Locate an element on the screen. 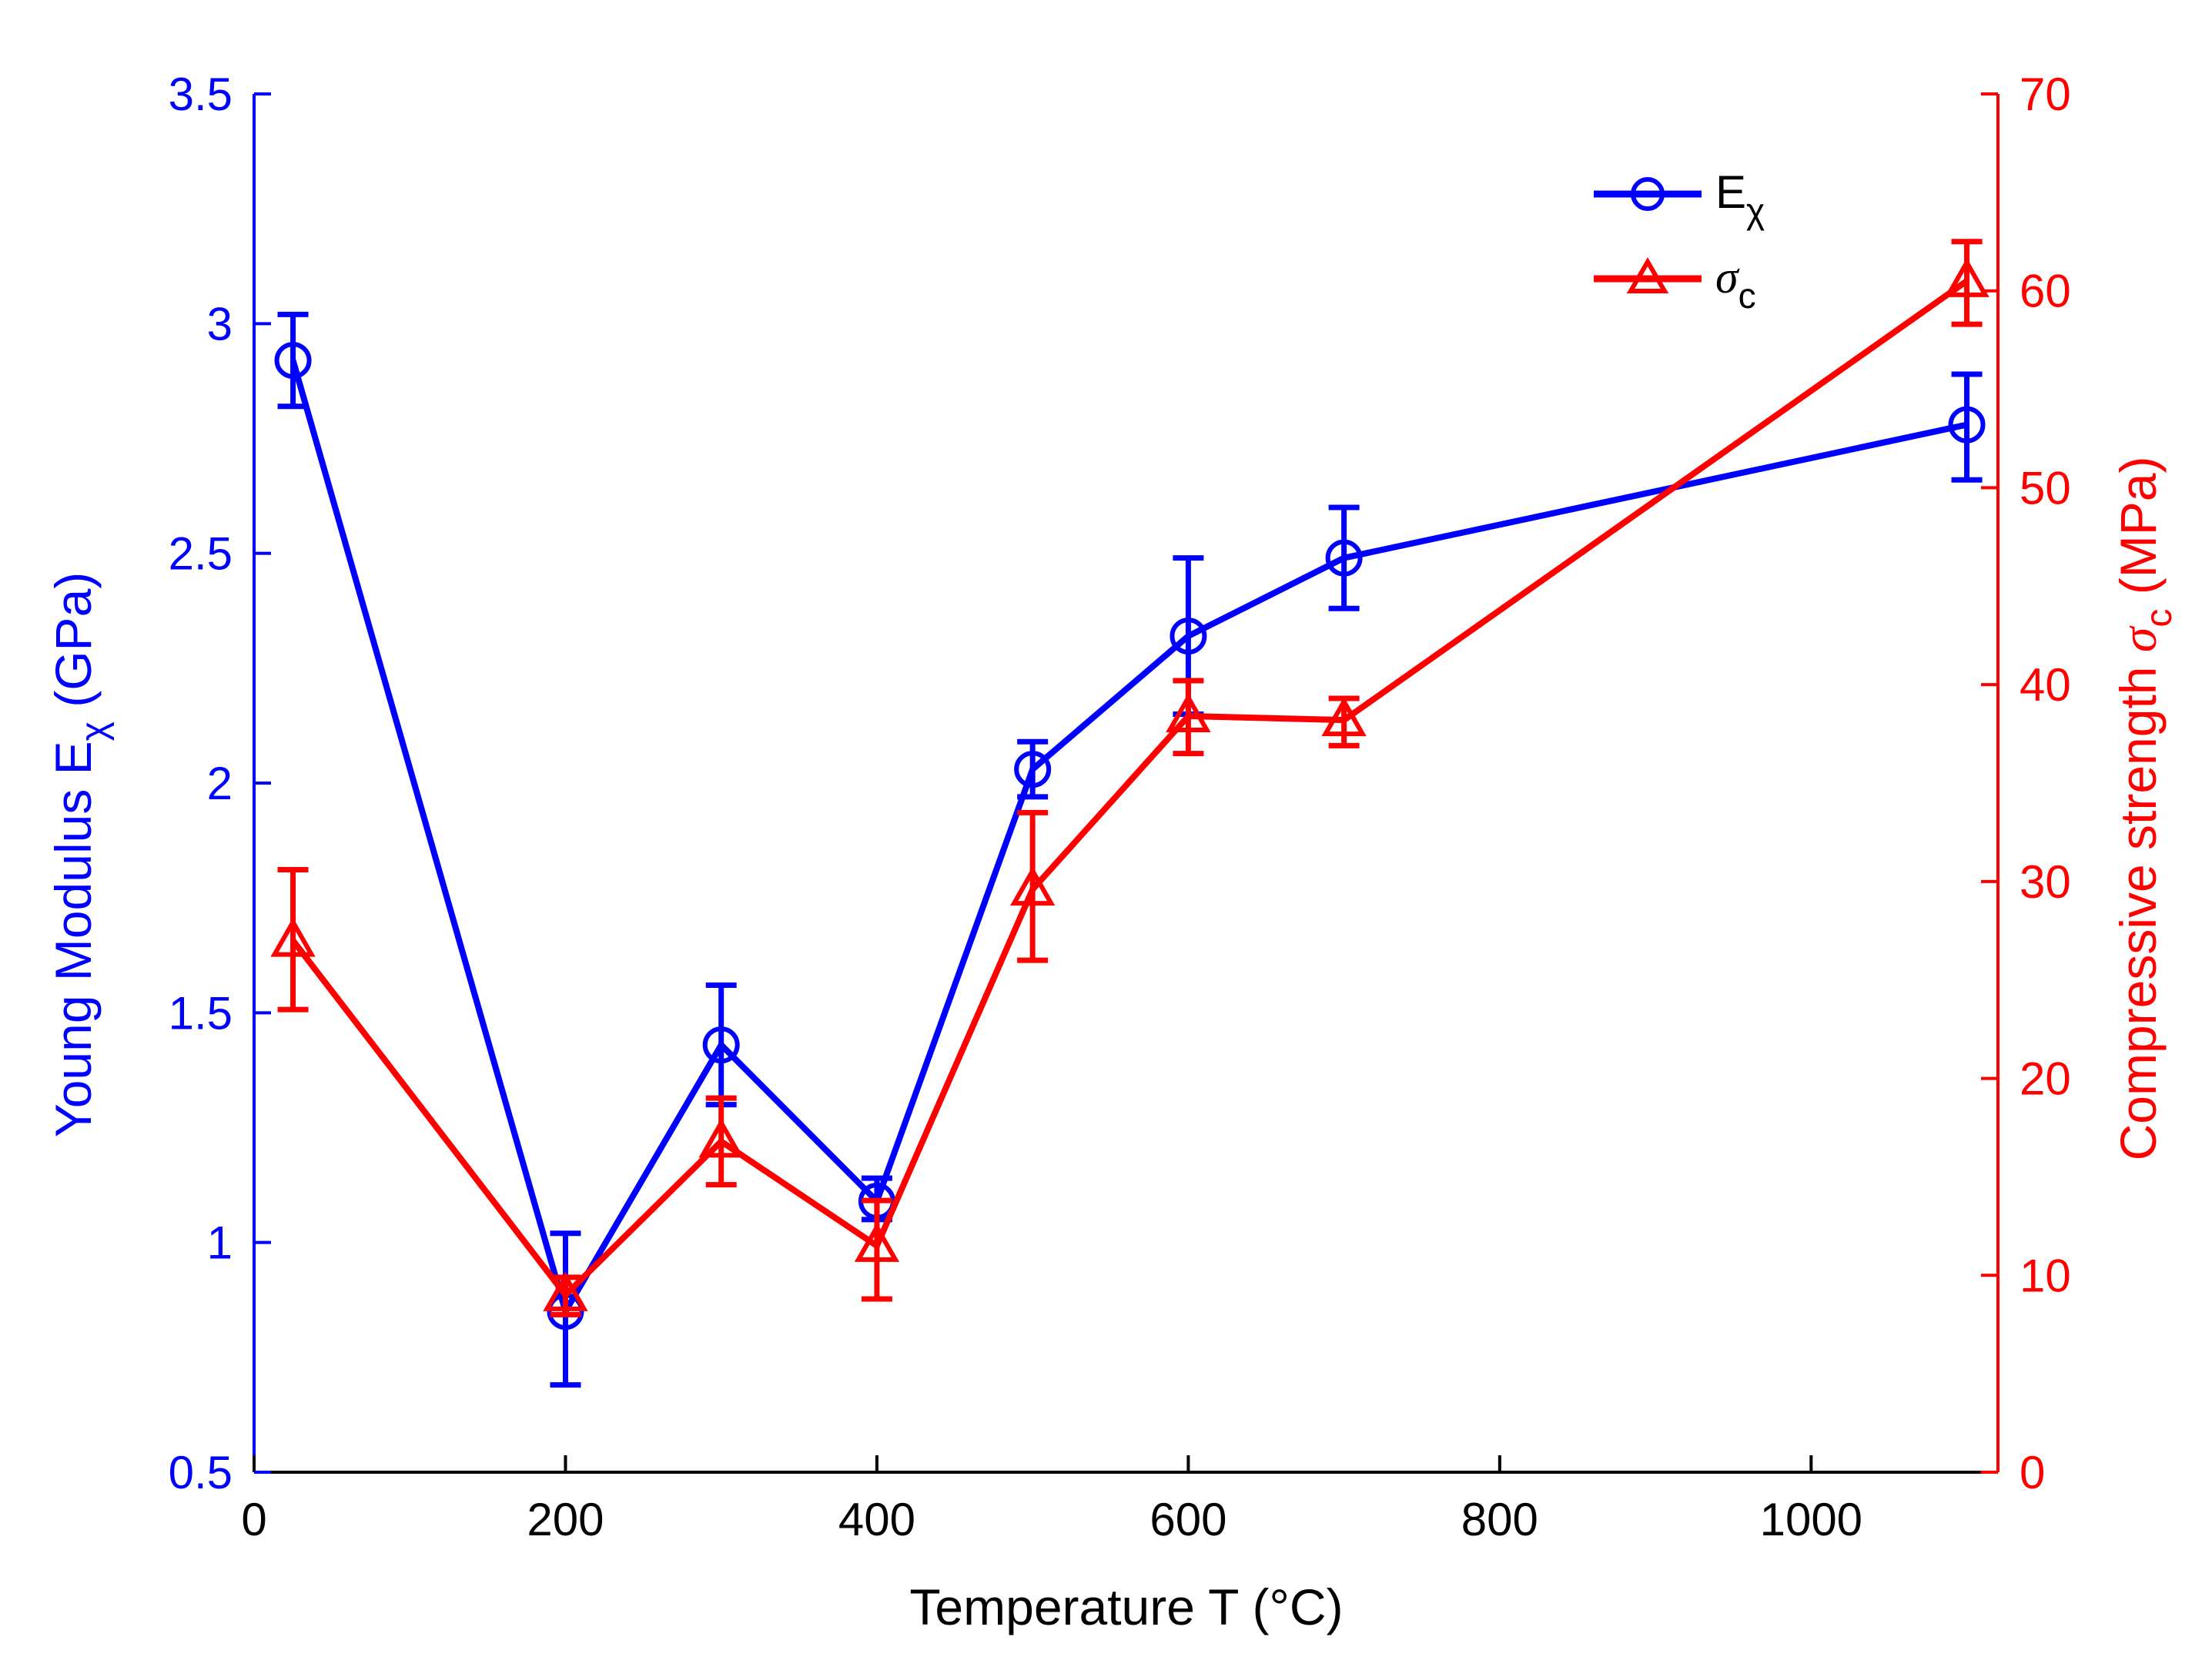 The height and width of the screenshot is (1657, 2212). y-left-tick-label: 0.5 is located at coordinates (201, 1472).